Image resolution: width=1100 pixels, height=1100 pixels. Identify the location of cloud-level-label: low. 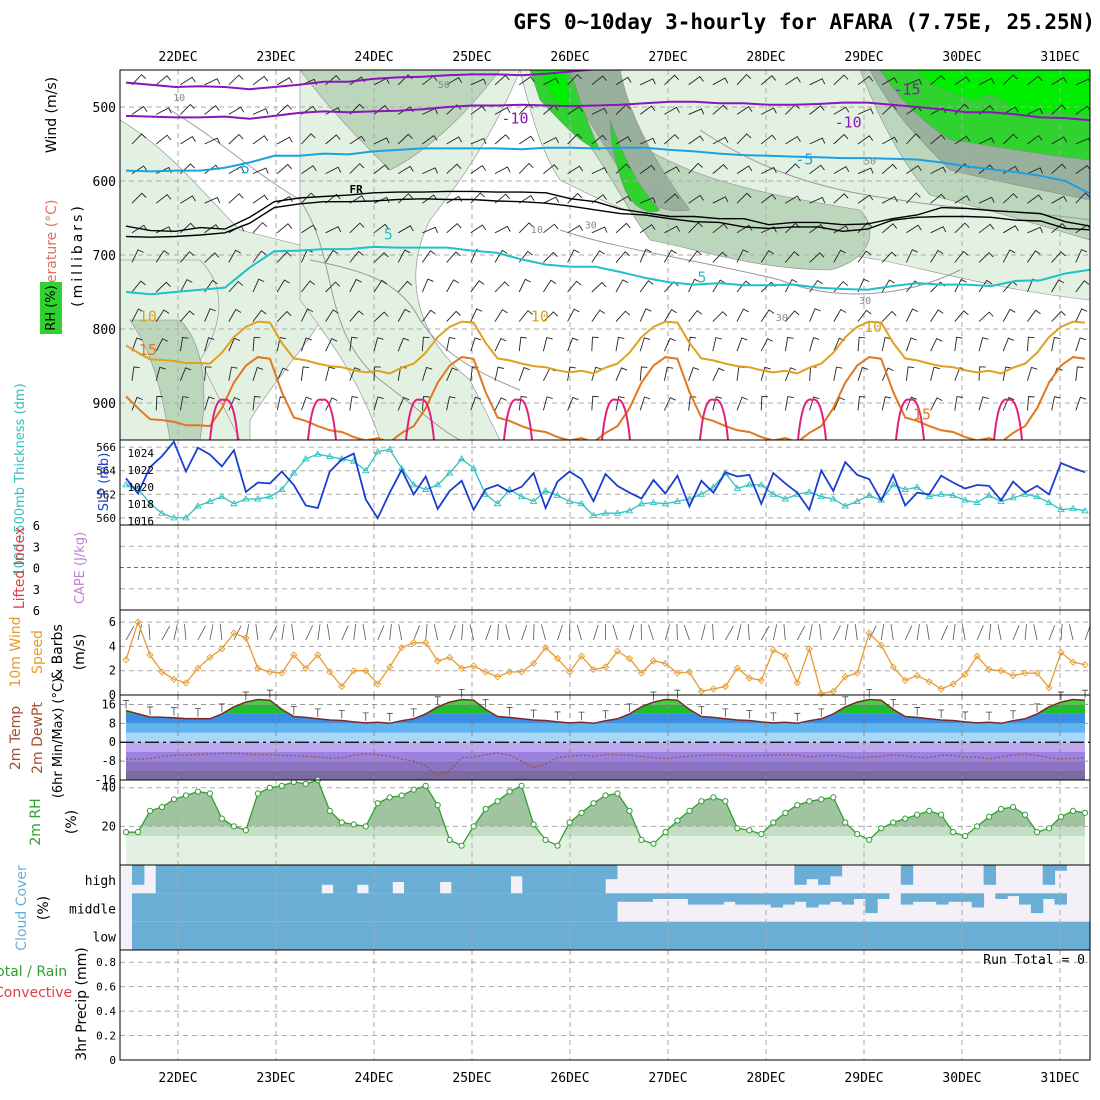
(105, 938).